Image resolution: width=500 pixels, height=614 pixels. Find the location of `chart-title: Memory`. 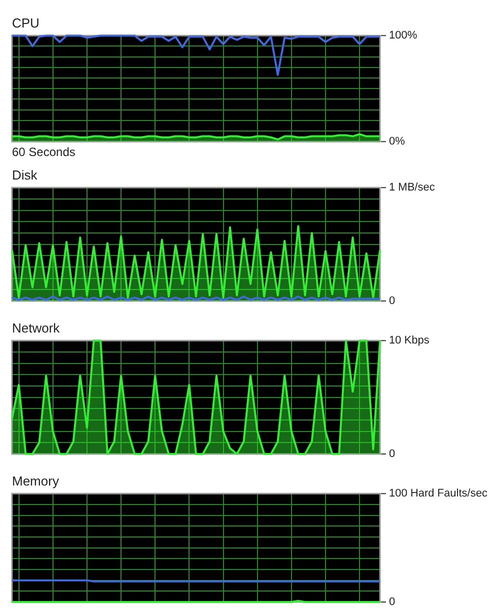

chart-title: Memory is located at coordinates (36, 480).